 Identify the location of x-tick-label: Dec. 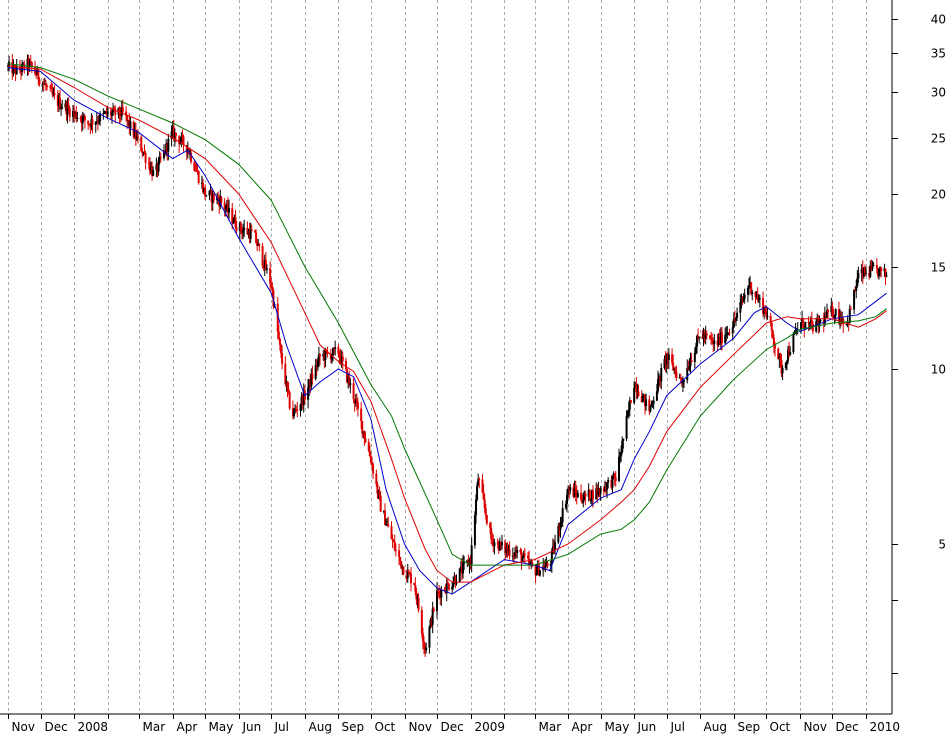
(452, 727).